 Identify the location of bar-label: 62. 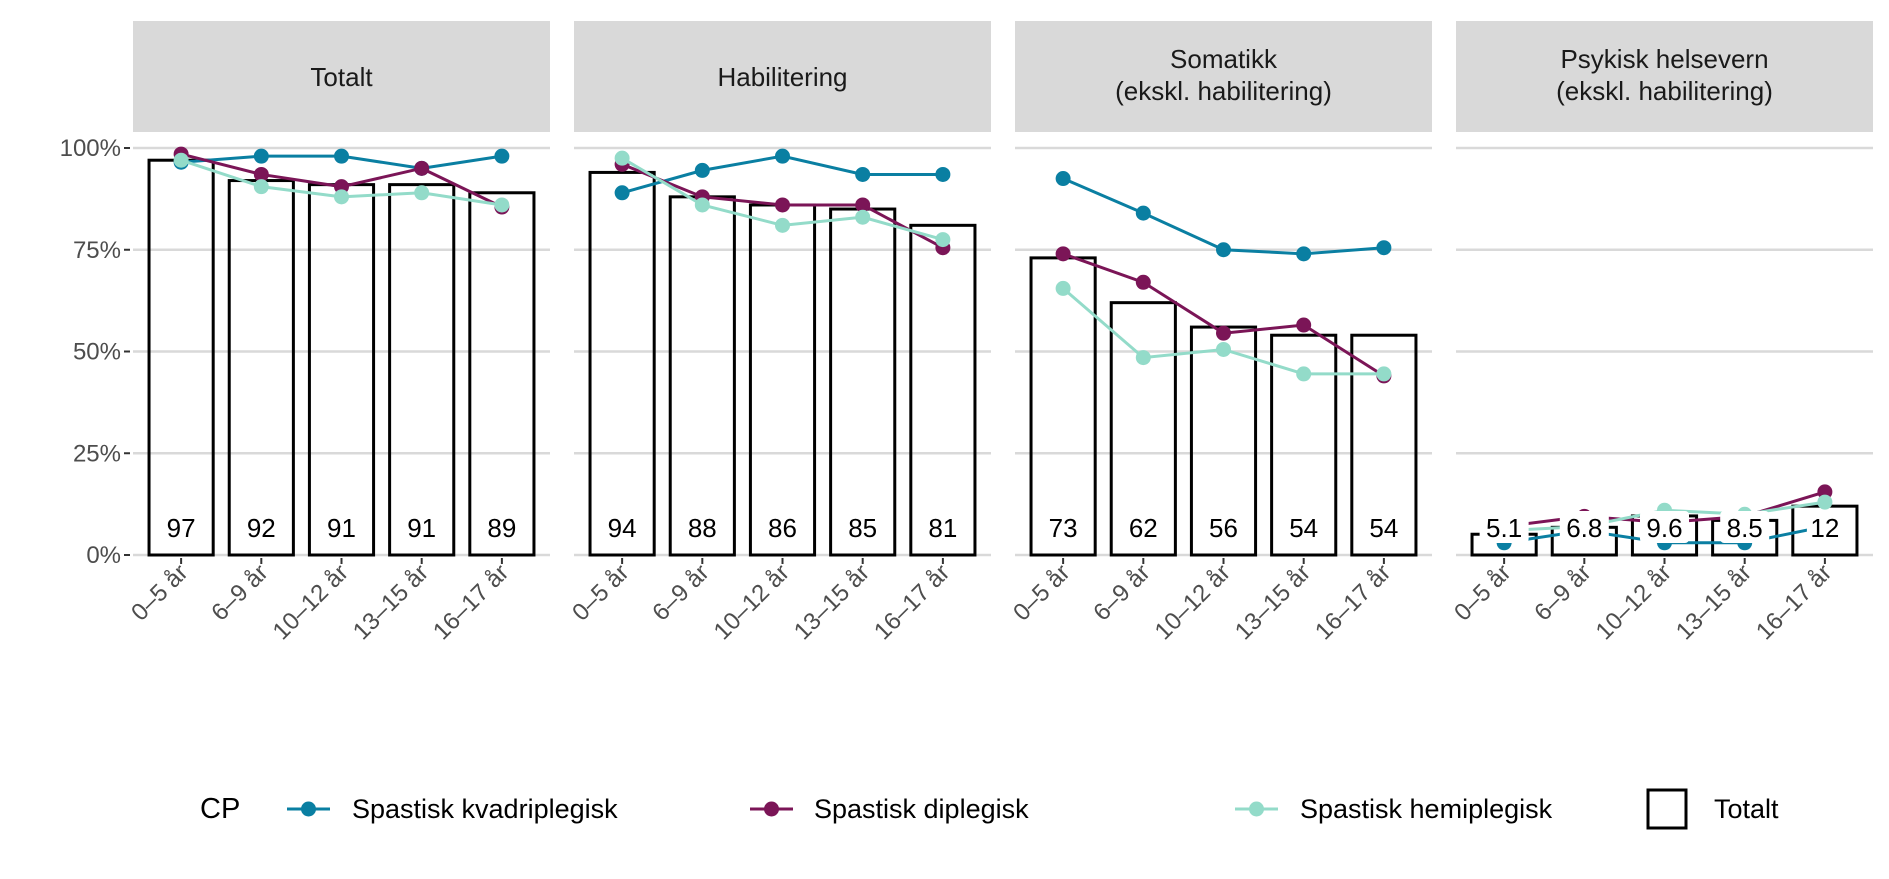
(1143, 528).